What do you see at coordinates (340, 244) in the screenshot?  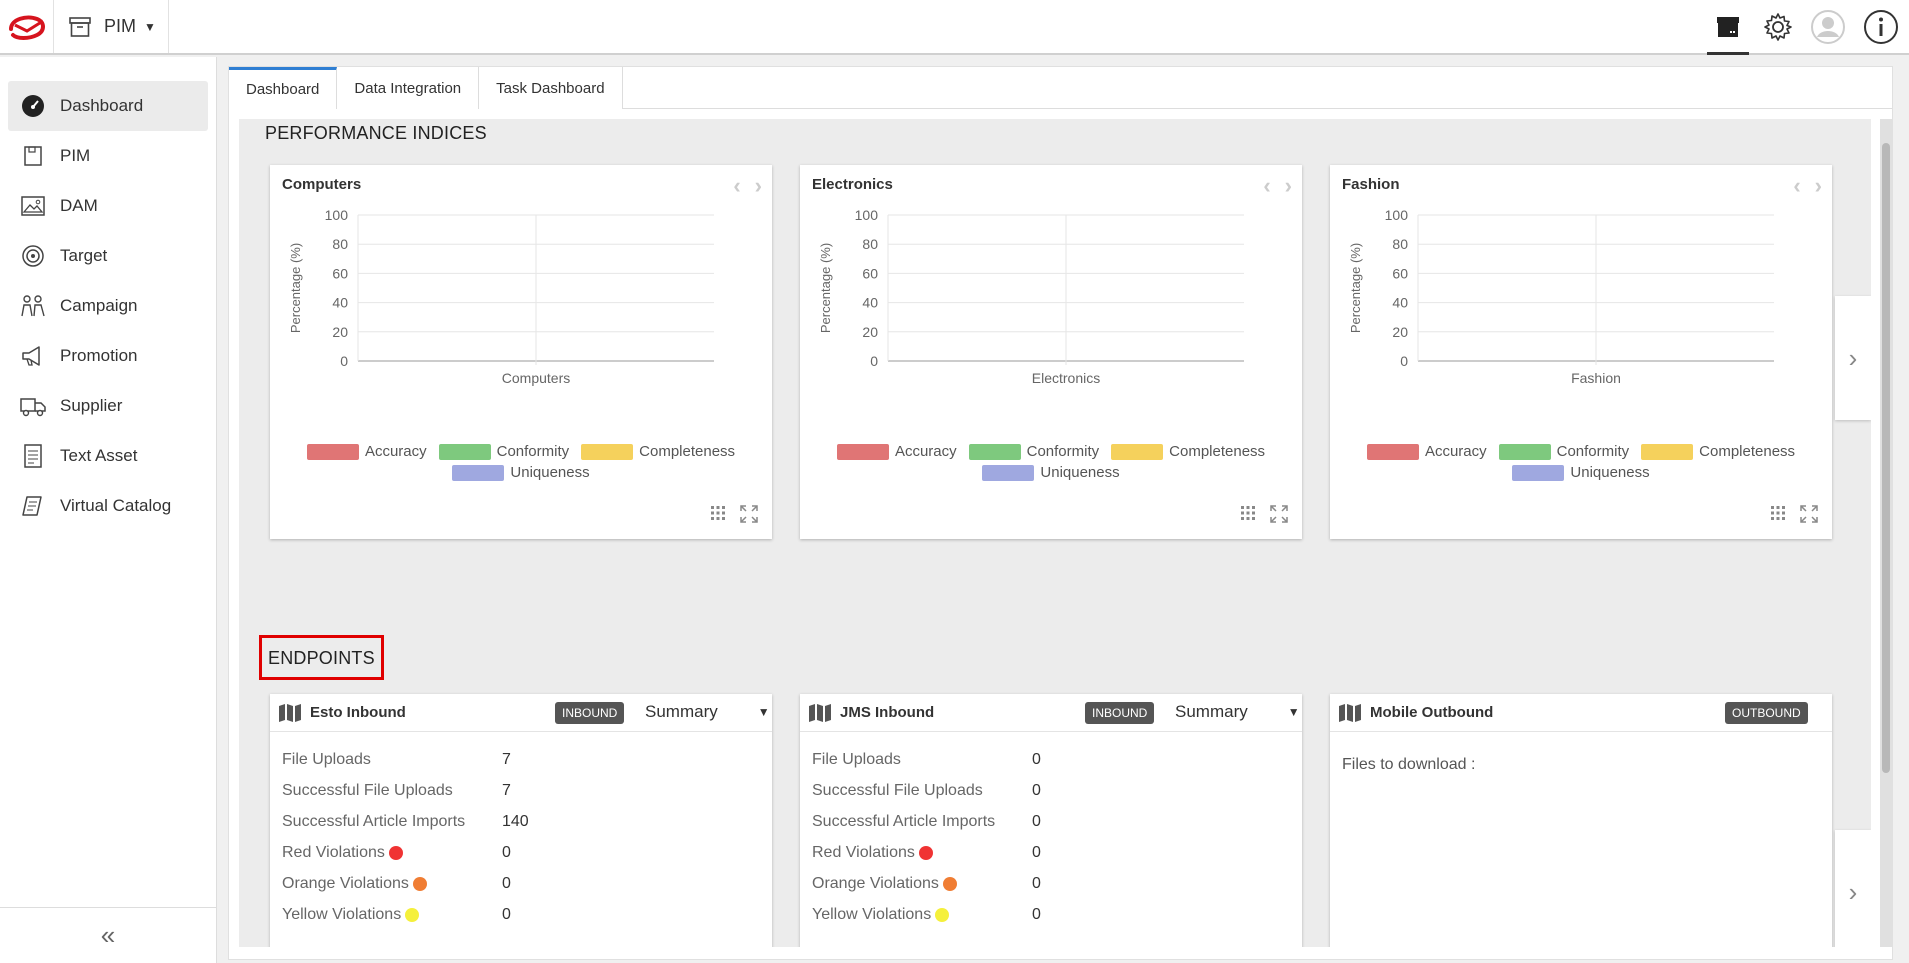 I see `y-tick-label: 80` at bounding box center [340, 244].